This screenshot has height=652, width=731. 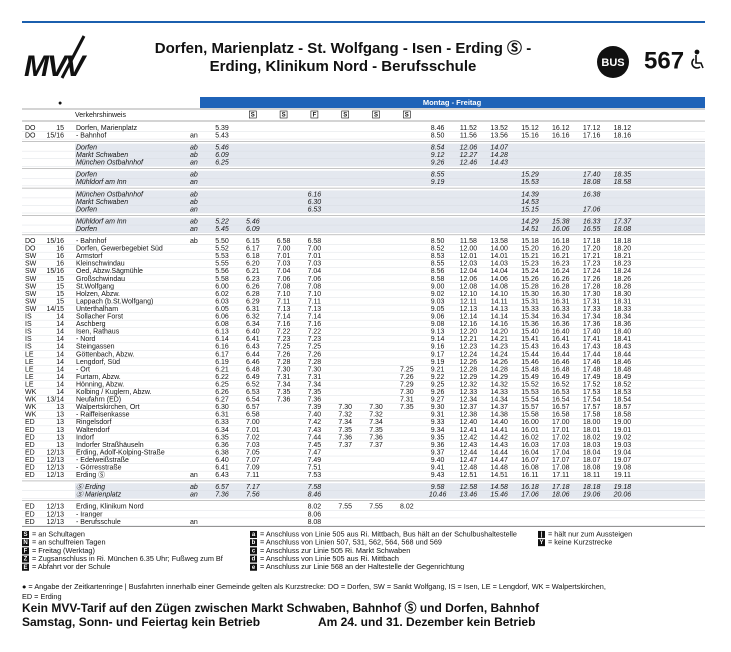 I want to click on departure-time: 16.18, so click(x=561, y=241).